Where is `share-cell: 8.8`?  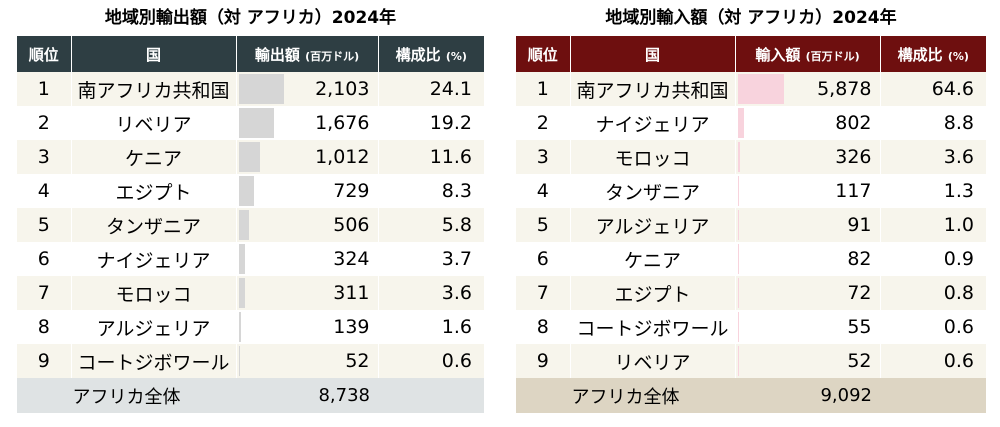 share-cell: 8.8 is located at coordinates (933, 123).